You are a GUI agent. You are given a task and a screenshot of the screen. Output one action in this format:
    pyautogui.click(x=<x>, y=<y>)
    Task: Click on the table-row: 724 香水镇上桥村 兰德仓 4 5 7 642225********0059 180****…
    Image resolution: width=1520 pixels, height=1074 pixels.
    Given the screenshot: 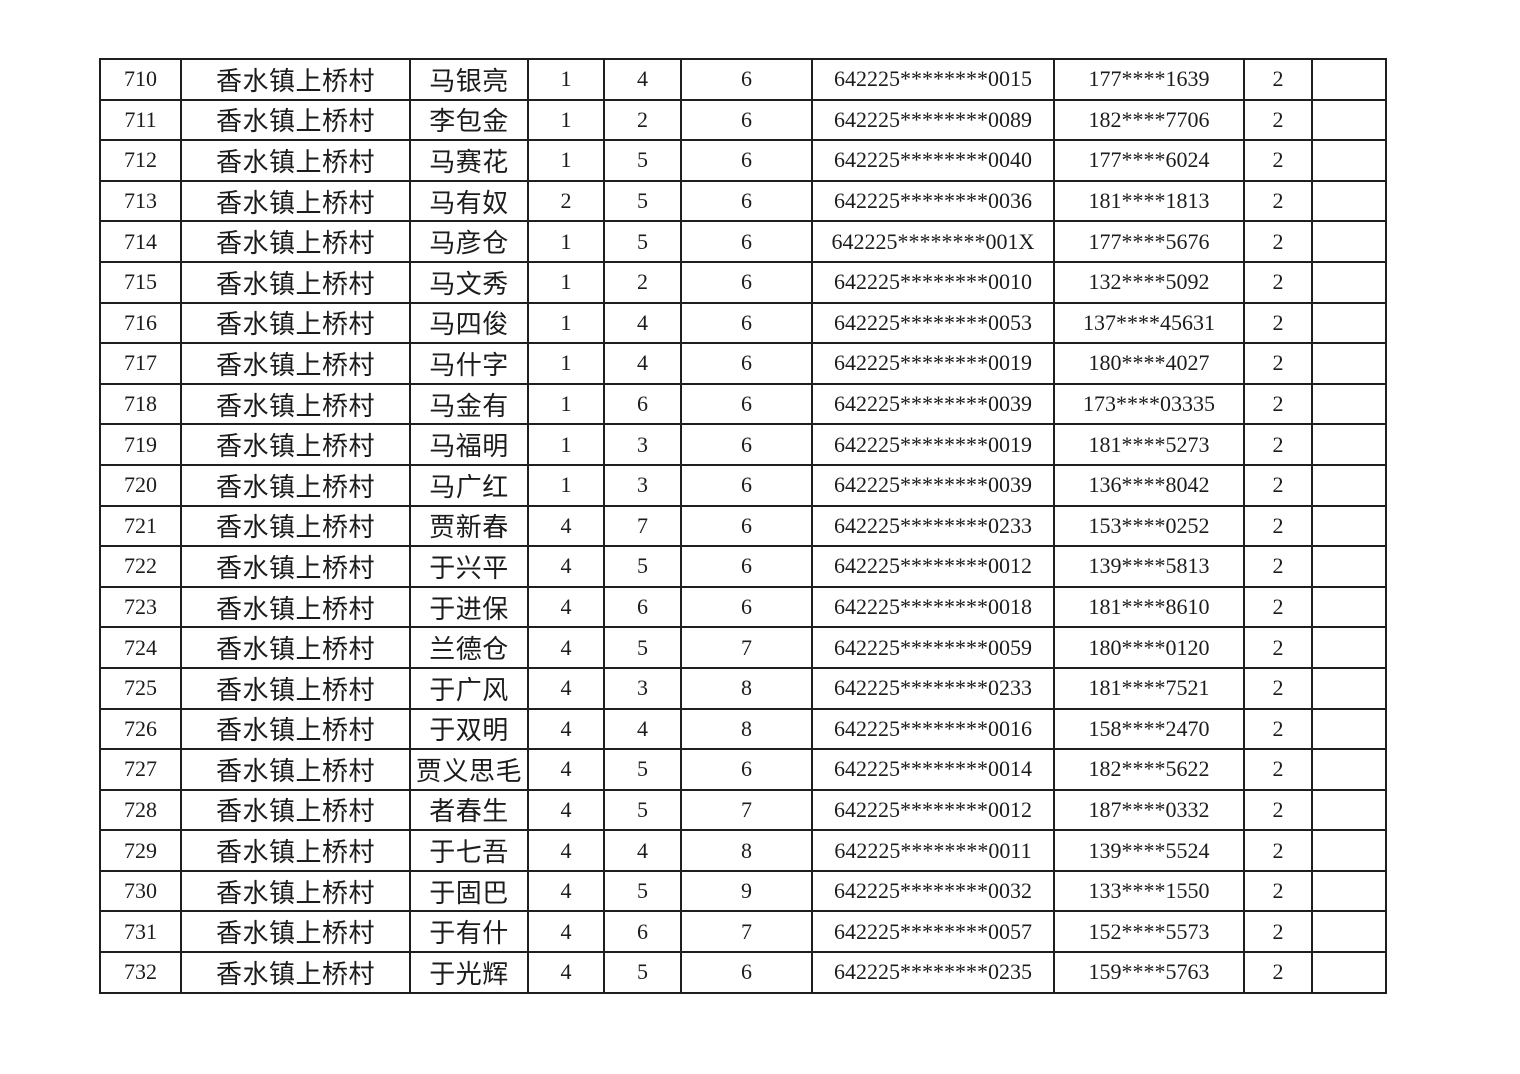 What is the action you would take?
    pyautogui.click(x=743, y=647)
    